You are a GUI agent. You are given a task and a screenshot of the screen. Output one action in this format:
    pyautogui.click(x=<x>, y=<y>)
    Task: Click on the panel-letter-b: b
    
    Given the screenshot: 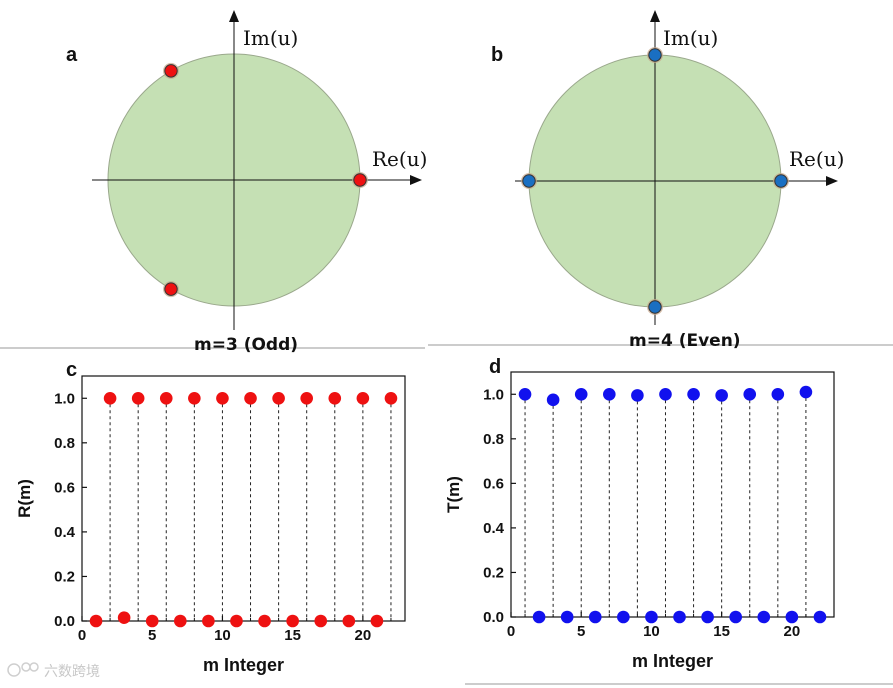 What is the action you would take?
    pyautogui.click(x=497, y=55)
    